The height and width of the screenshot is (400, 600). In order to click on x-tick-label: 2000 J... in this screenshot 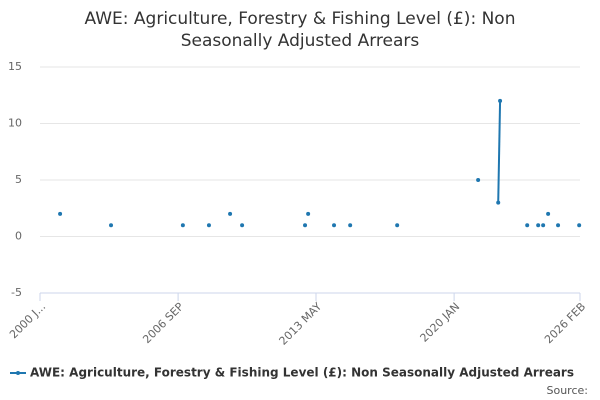, I will do `click(27, 320)`.